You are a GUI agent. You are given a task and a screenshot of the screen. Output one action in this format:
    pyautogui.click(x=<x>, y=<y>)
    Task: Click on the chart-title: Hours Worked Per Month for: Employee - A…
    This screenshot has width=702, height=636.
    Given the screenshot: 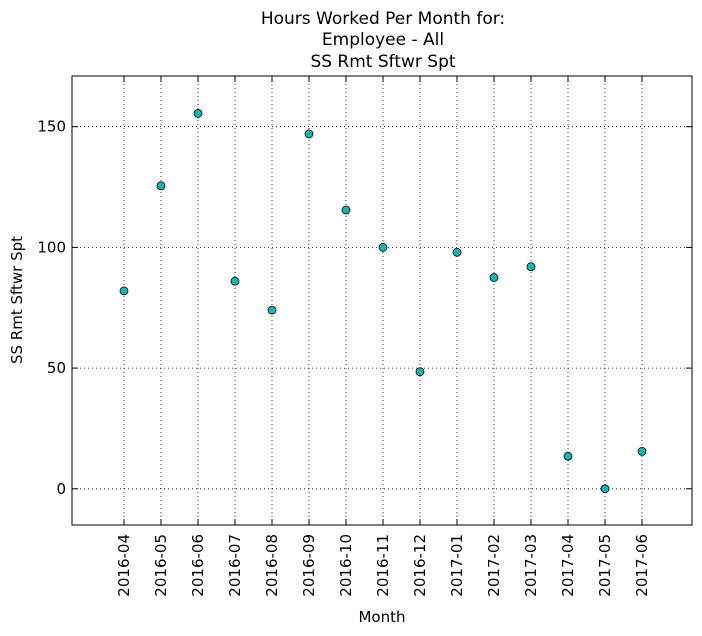 What is the action you would take?
    pyautogui.click(x=383, y=40)
    